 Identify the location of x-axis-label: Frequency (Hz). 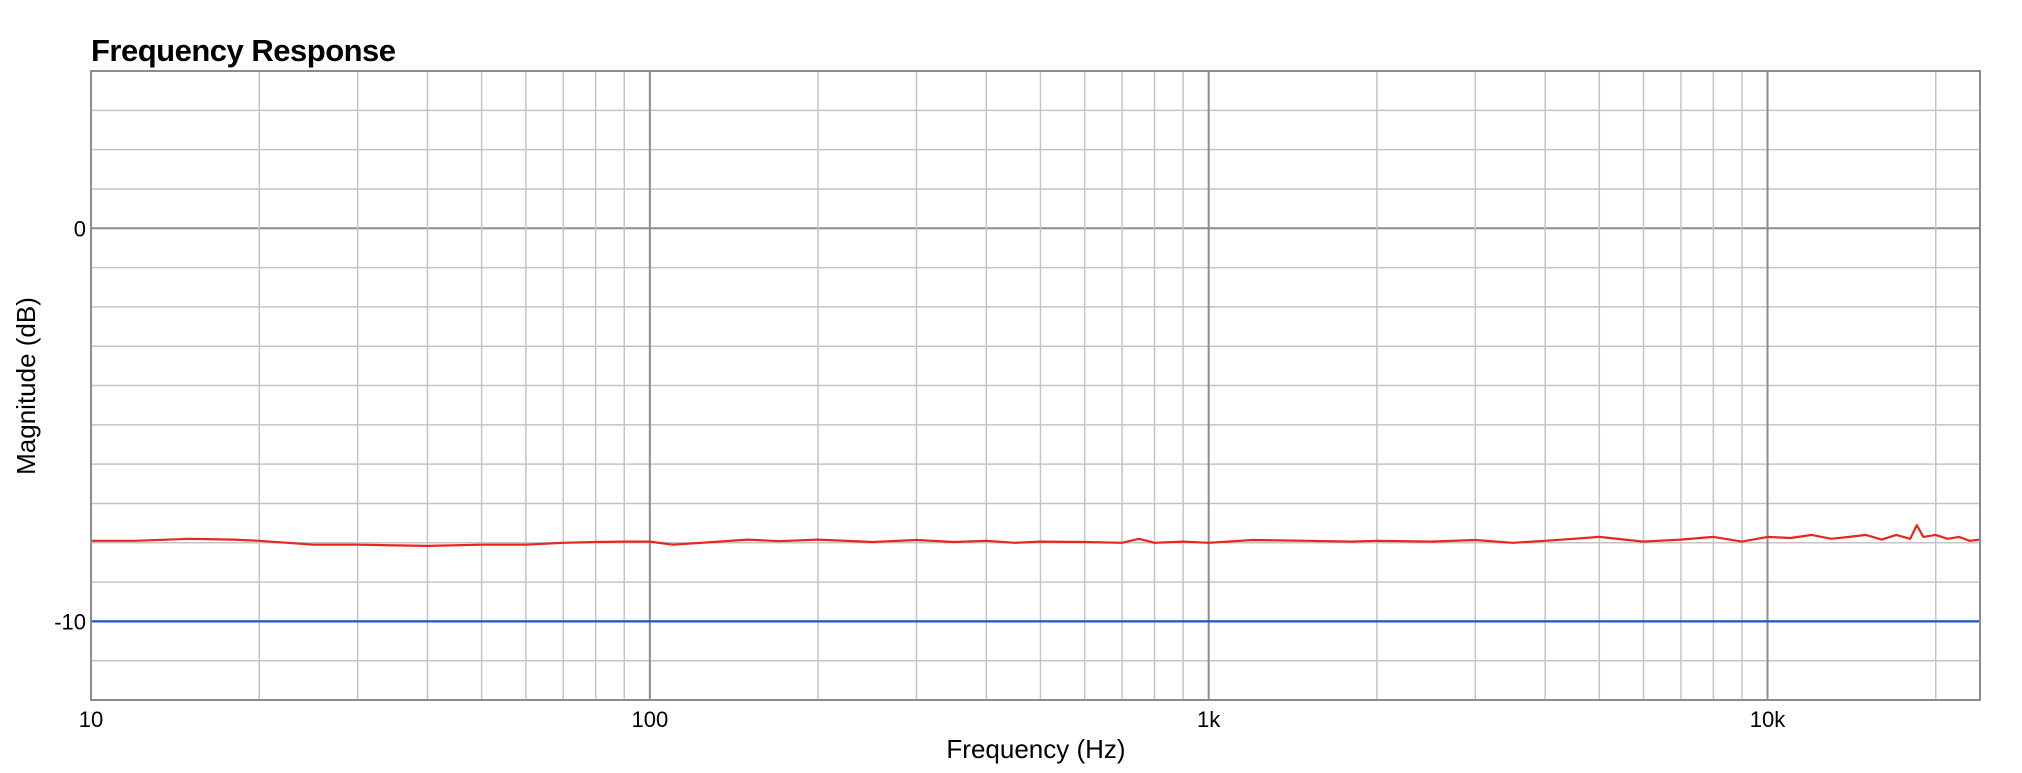
(1035, 749).